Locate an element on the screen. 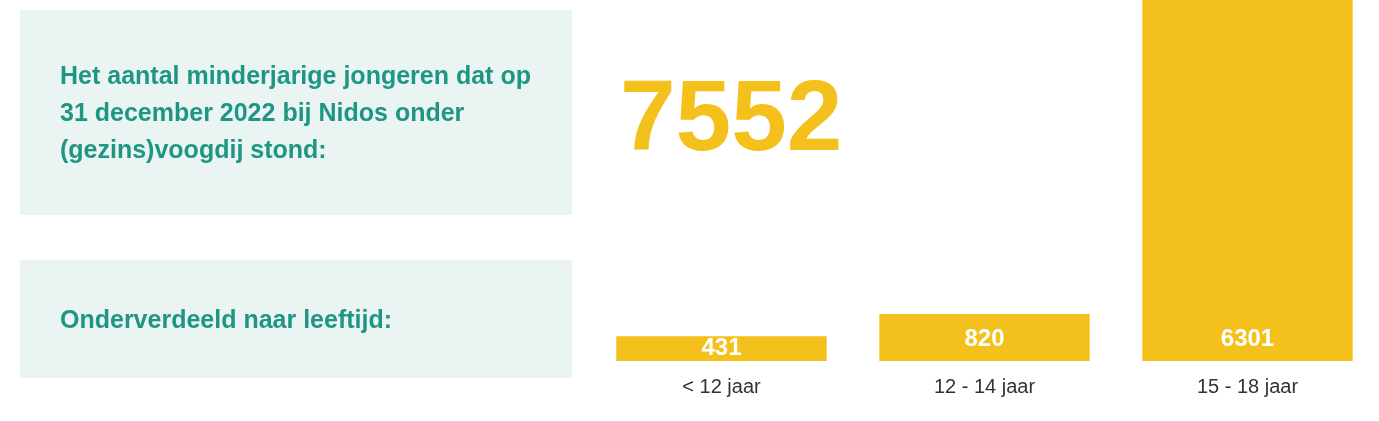  x-tick-label: 15 - 18 jaar is located at coordinates (1247, 385).